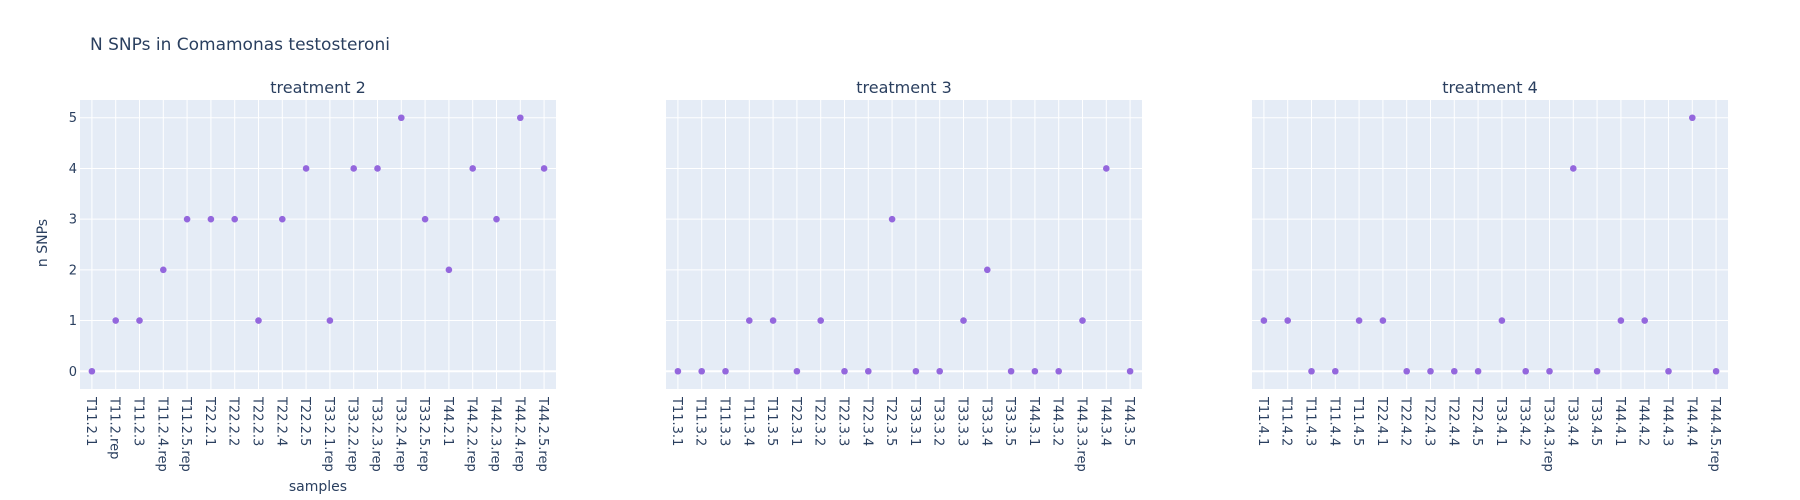  Describe the element at coordinates (1714, 434) in the screenshot. I see `x-tick-label: T44.4.5.rep` at that location.